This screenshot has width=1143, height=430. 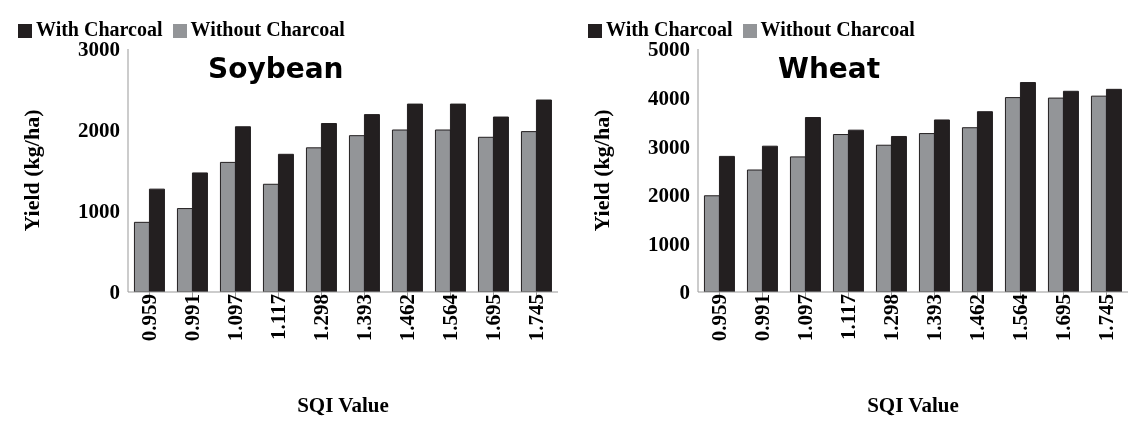 I want to click on chart-title: Soybean, so click(x=276, y=68).